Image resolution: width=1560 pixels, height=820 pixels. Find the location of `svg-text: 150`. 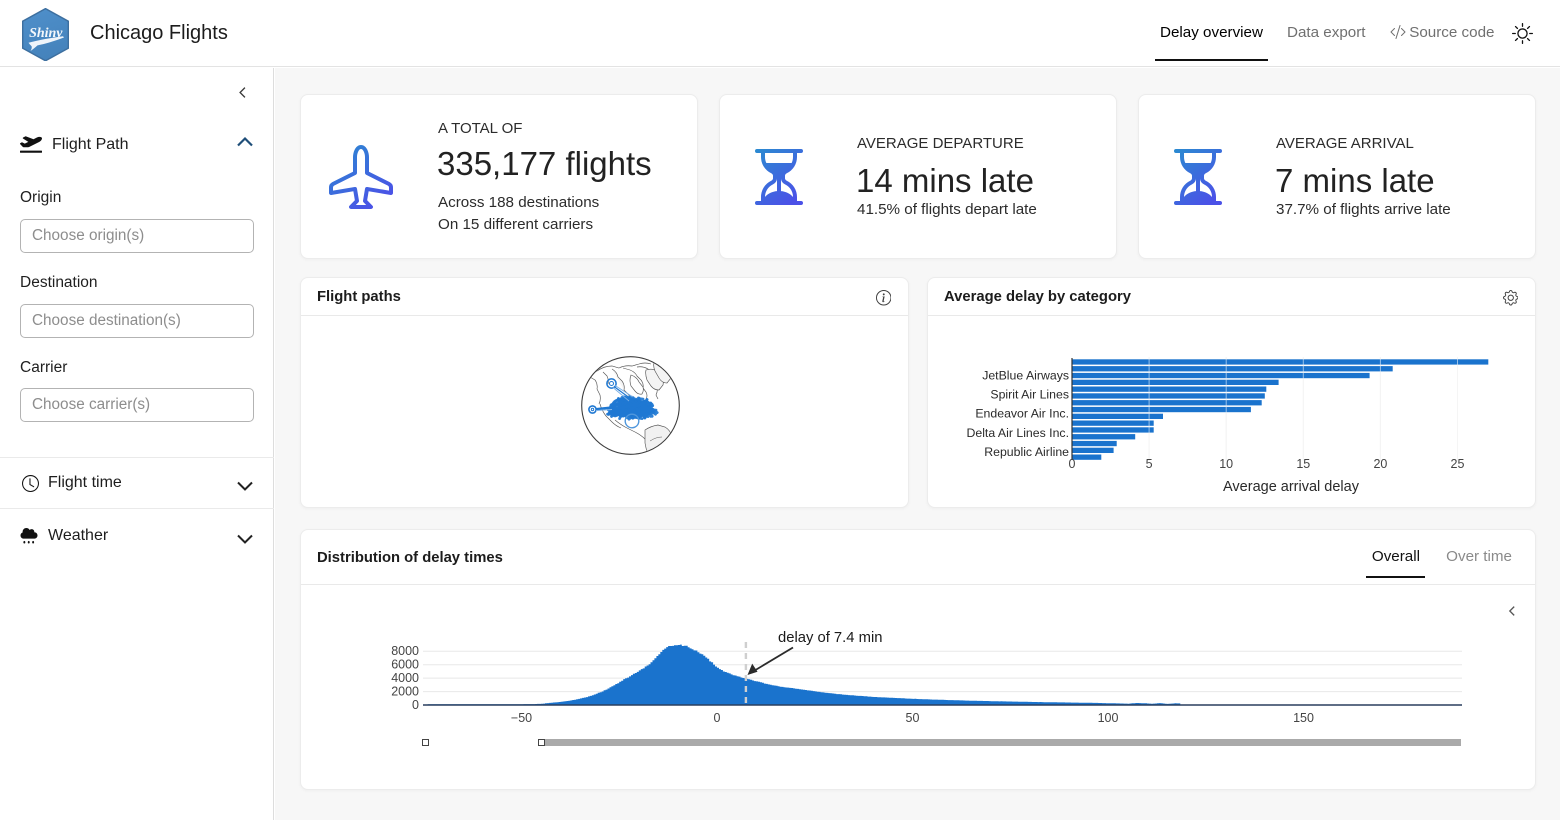

svg-text: 150 is located at coordinates (1303, 718).